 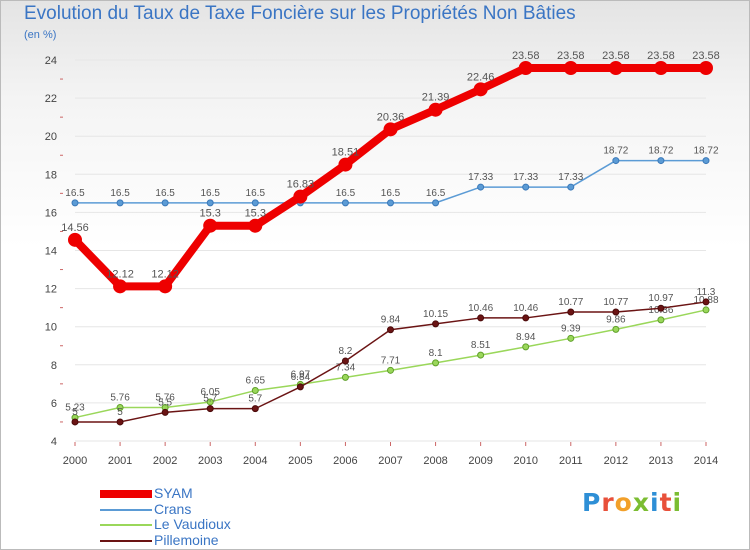 What do you see at coordinates (666, 502) in the screenshot?
I see `logo-letter: t` at bounding box center [666, 502].